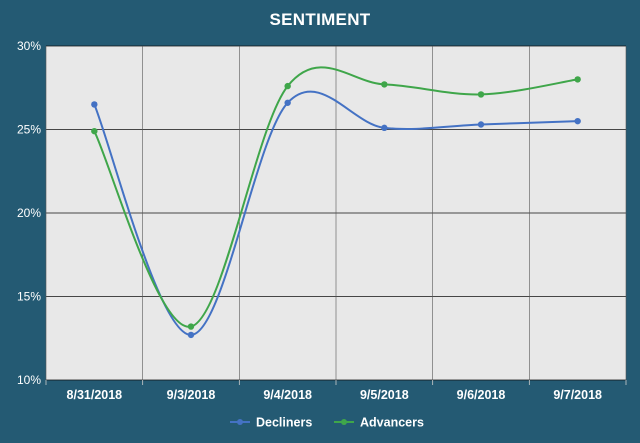  I want to click on x-tick-label: 8/31/2018, so click(95, 395).